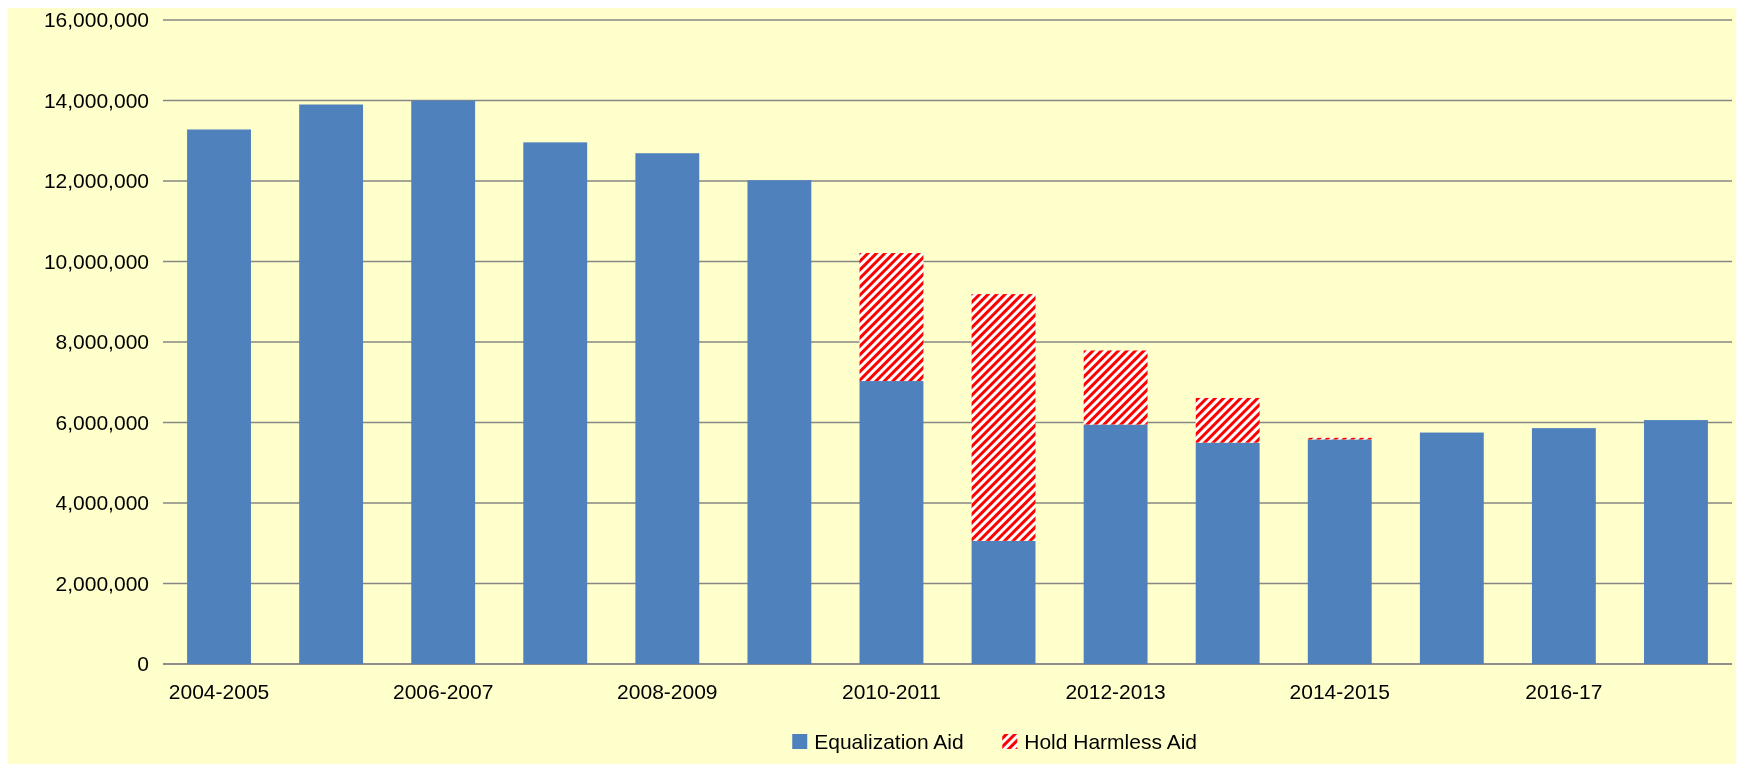 This screenshot has width=1744, height=772. What do you see at coordinates (102, 342) in the screenshot?
I see `y-tick-label: 8,000,000` at bounding box center [102, 342].